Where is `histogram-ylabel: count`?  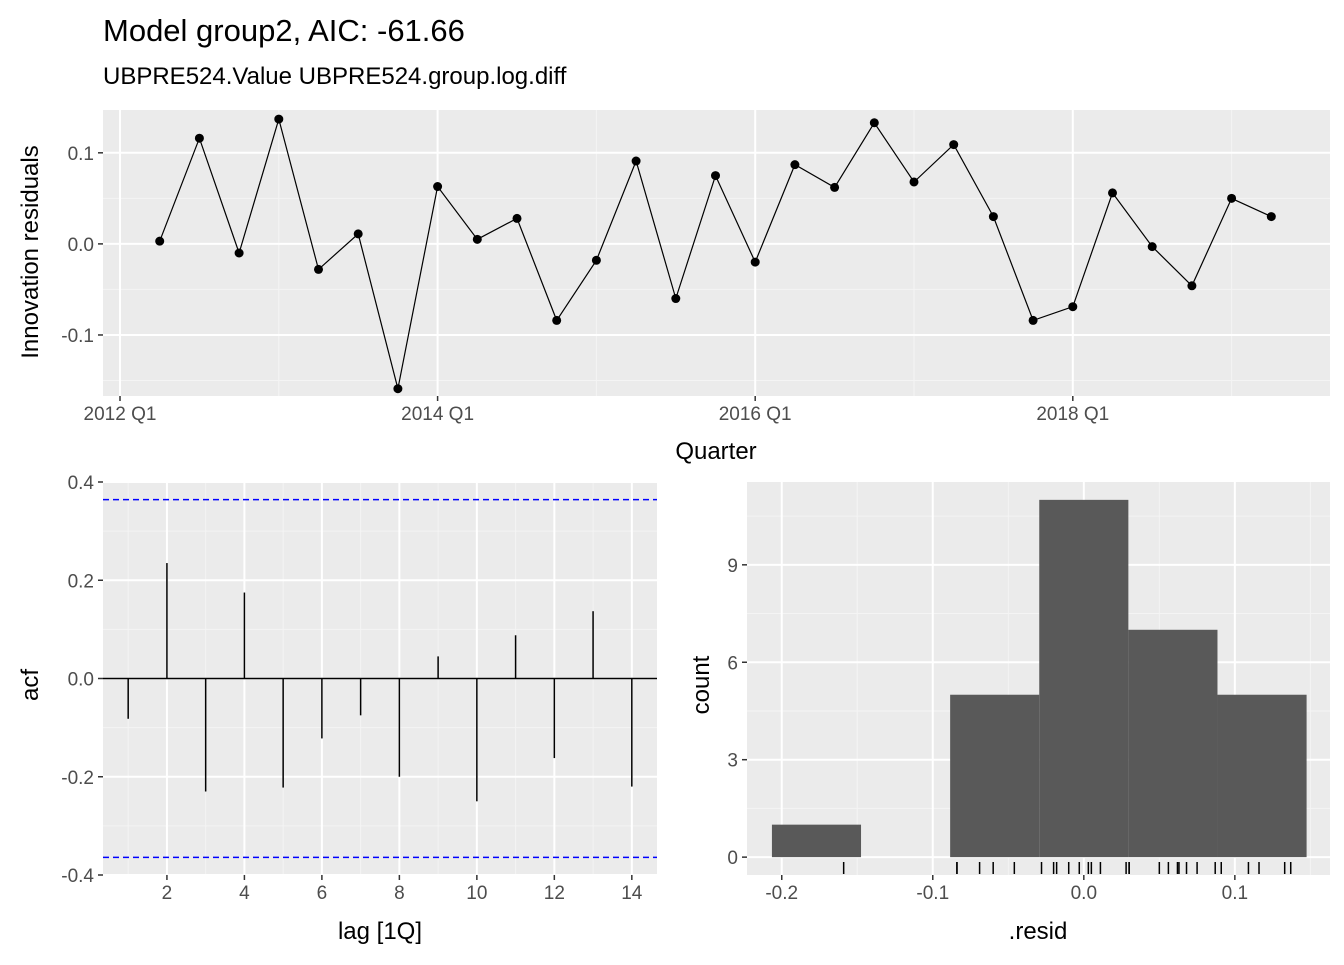
histogram-ylabel: count is located at coordinates (701, 684).